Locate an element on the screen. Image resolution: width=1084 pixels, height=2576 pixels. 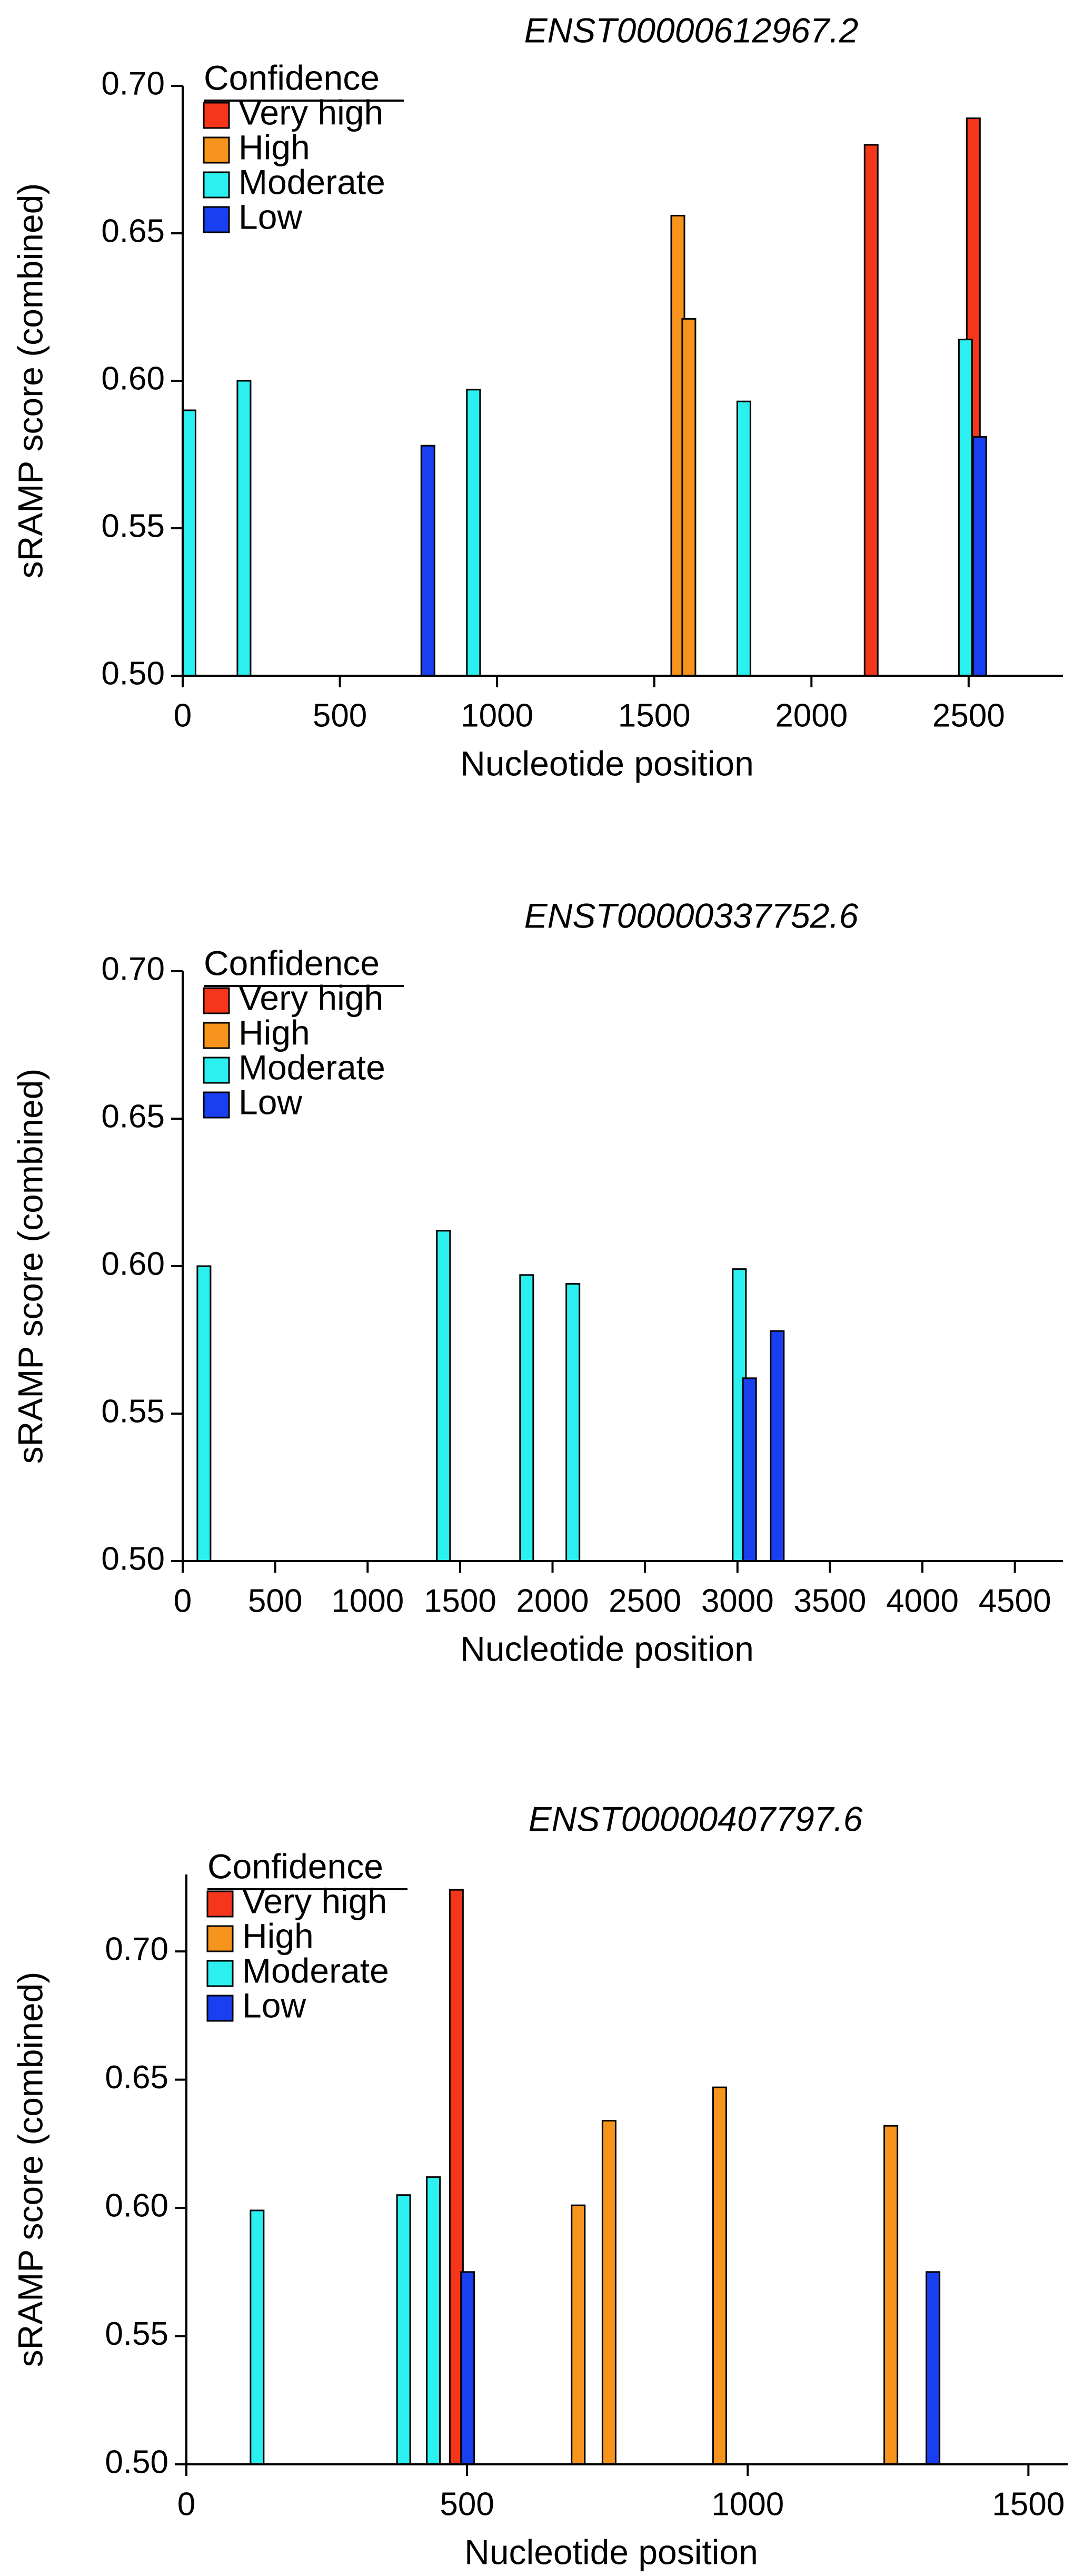
chart-title: ENST00000612967.2 is located at coordinates (691, 30).